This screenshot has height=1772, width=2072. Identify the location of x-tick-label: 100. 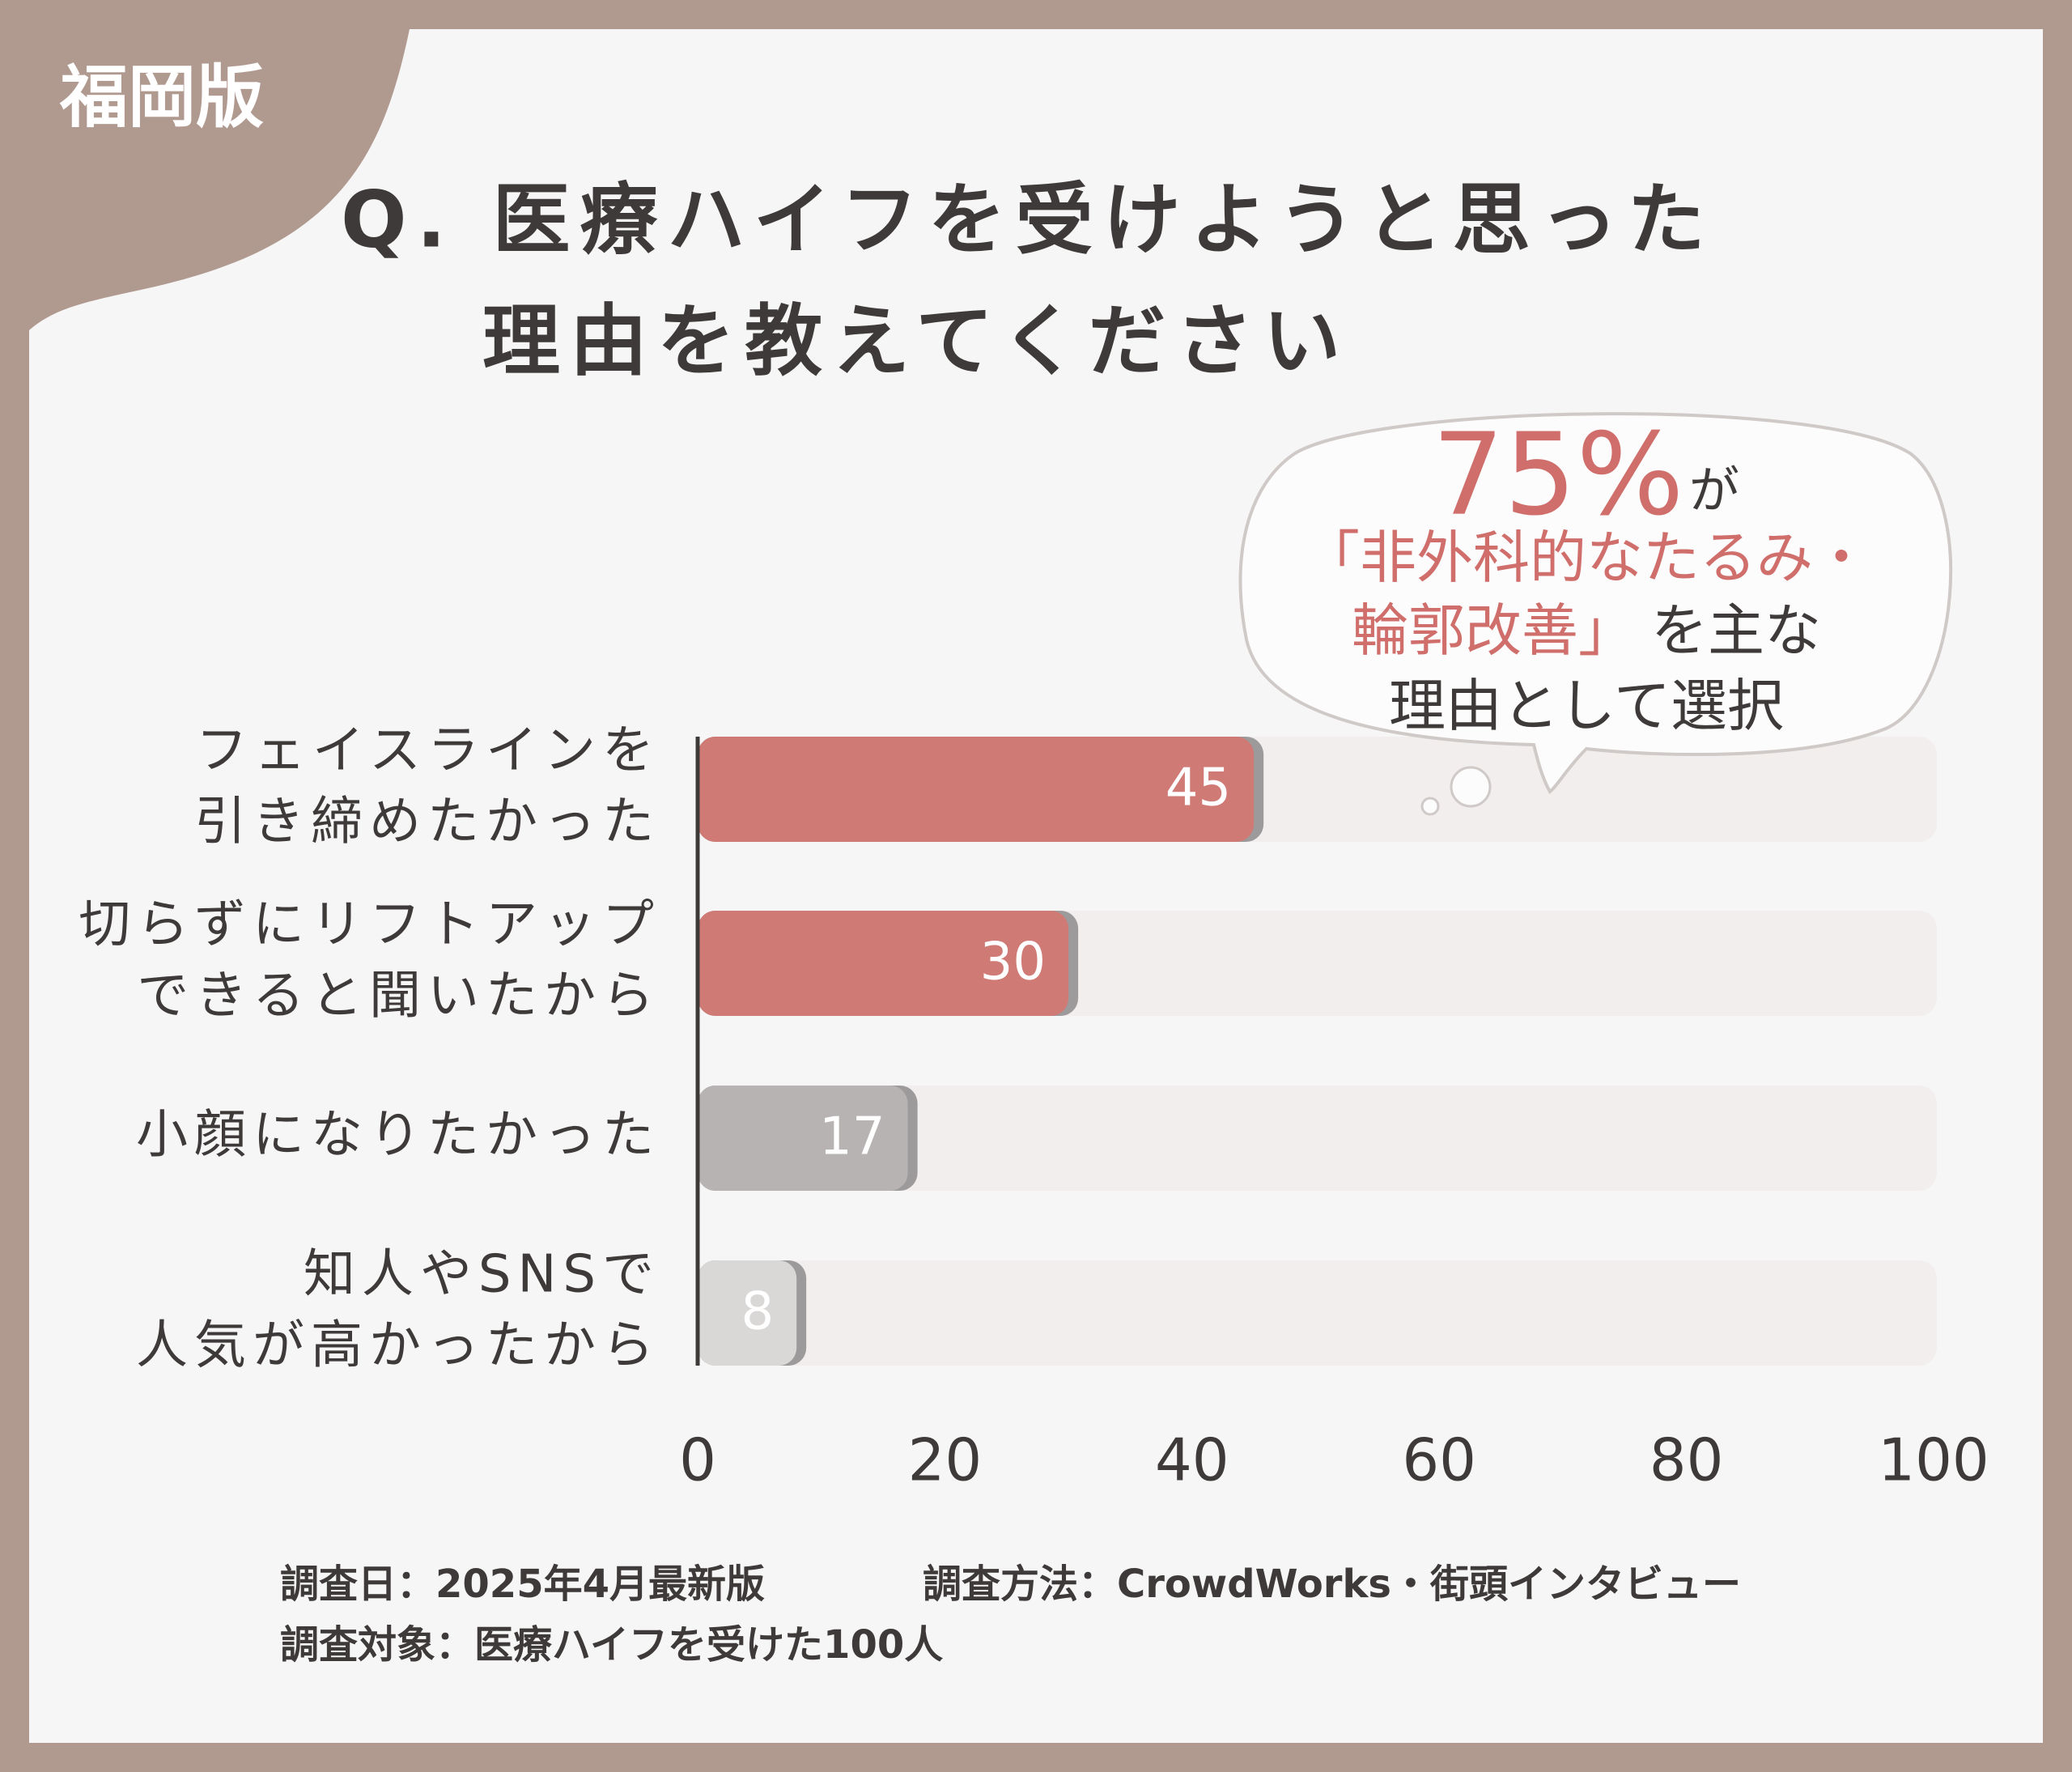
(1933, 1460).